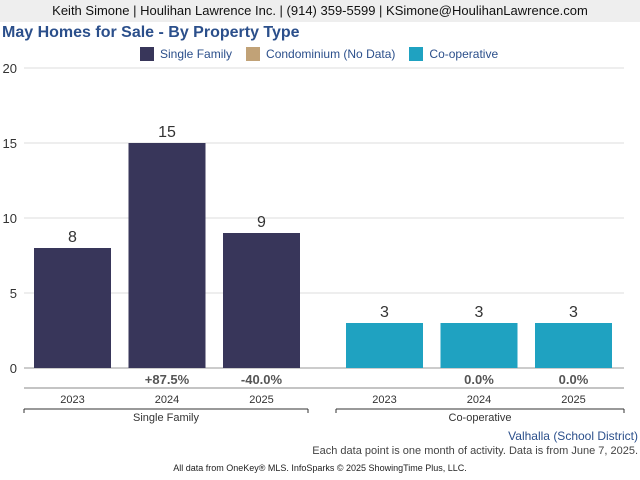 This screenshot has width=640, height=480. Describe the element at coordinates (13, 293) in the screenshot. I see `y-tick-label: 5` at that location.